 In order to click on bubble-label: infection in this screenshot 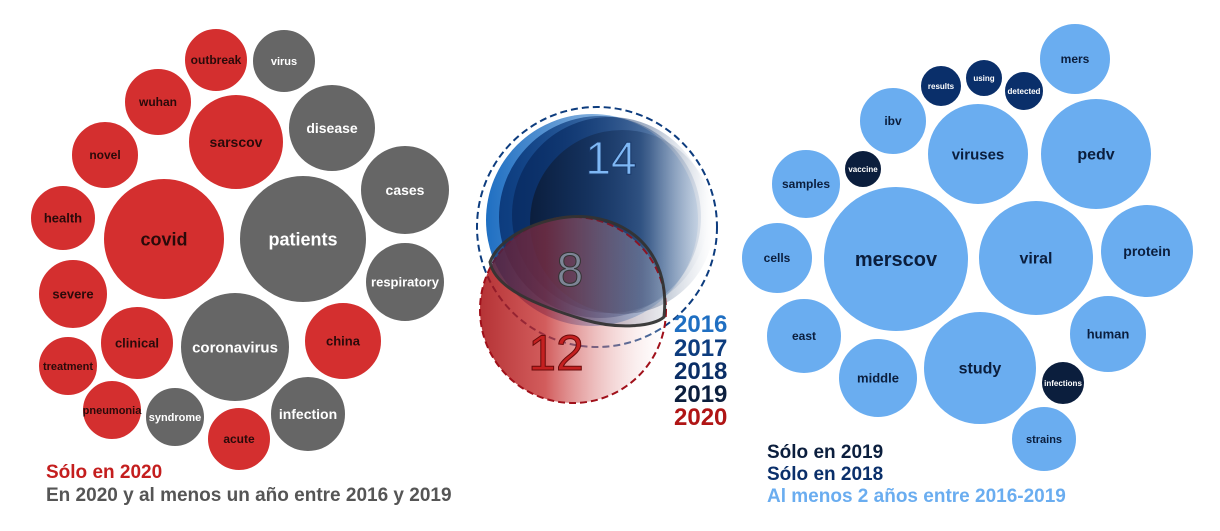, I will do `click(308, 414)`.